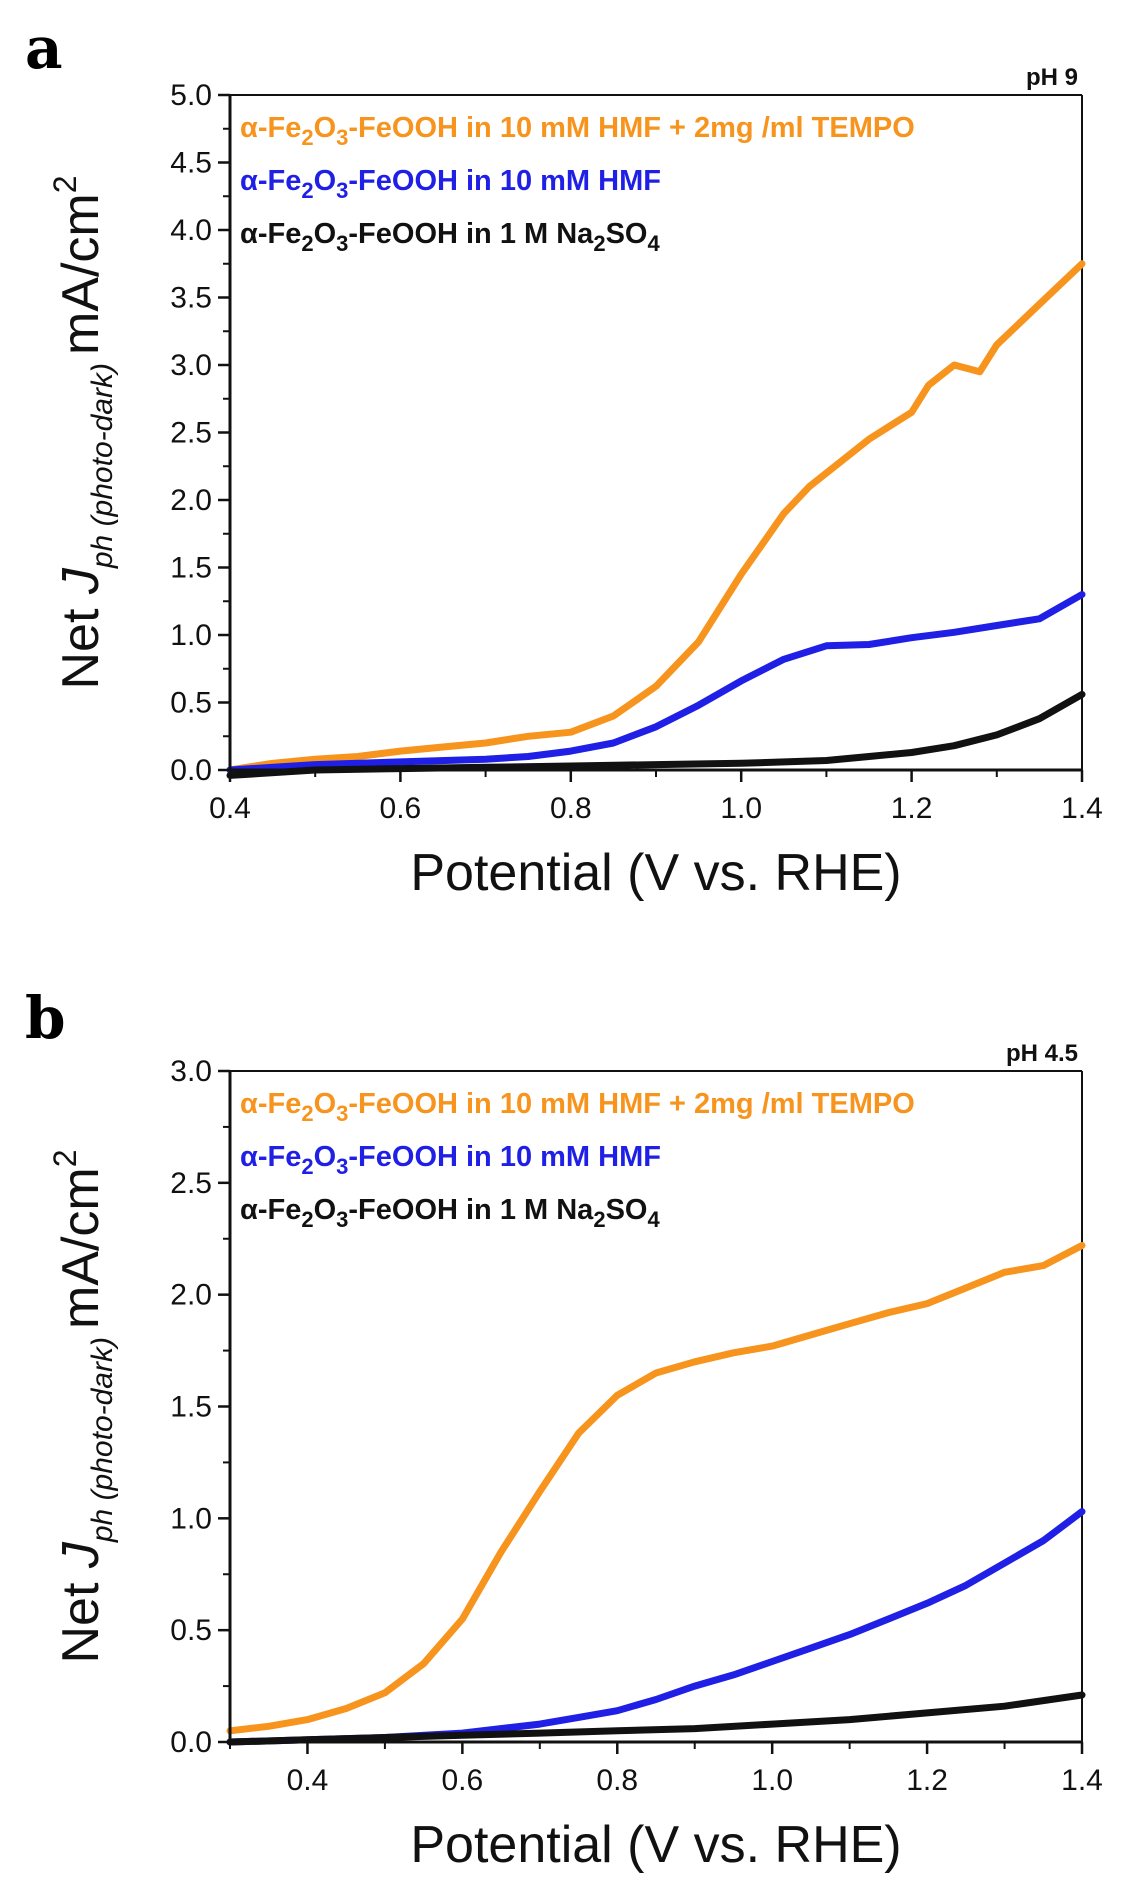  Describe the element at coordinates (44, 48) in the screenshot. I see `panel-letter: a` at that location.